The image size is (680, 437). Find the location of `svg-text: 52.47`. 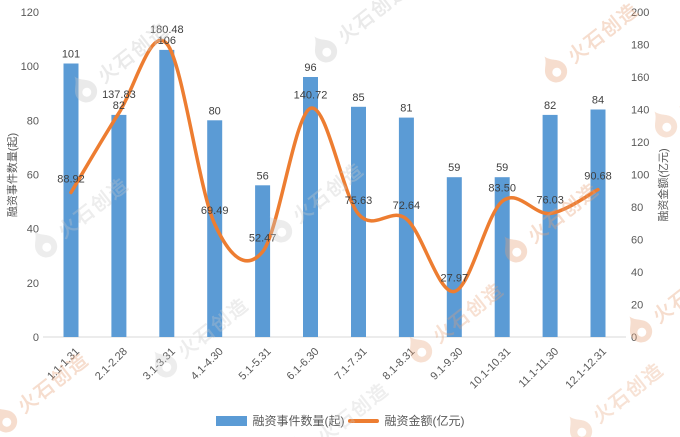

svg-text: 52.47 is located at coordinates (263, 239).